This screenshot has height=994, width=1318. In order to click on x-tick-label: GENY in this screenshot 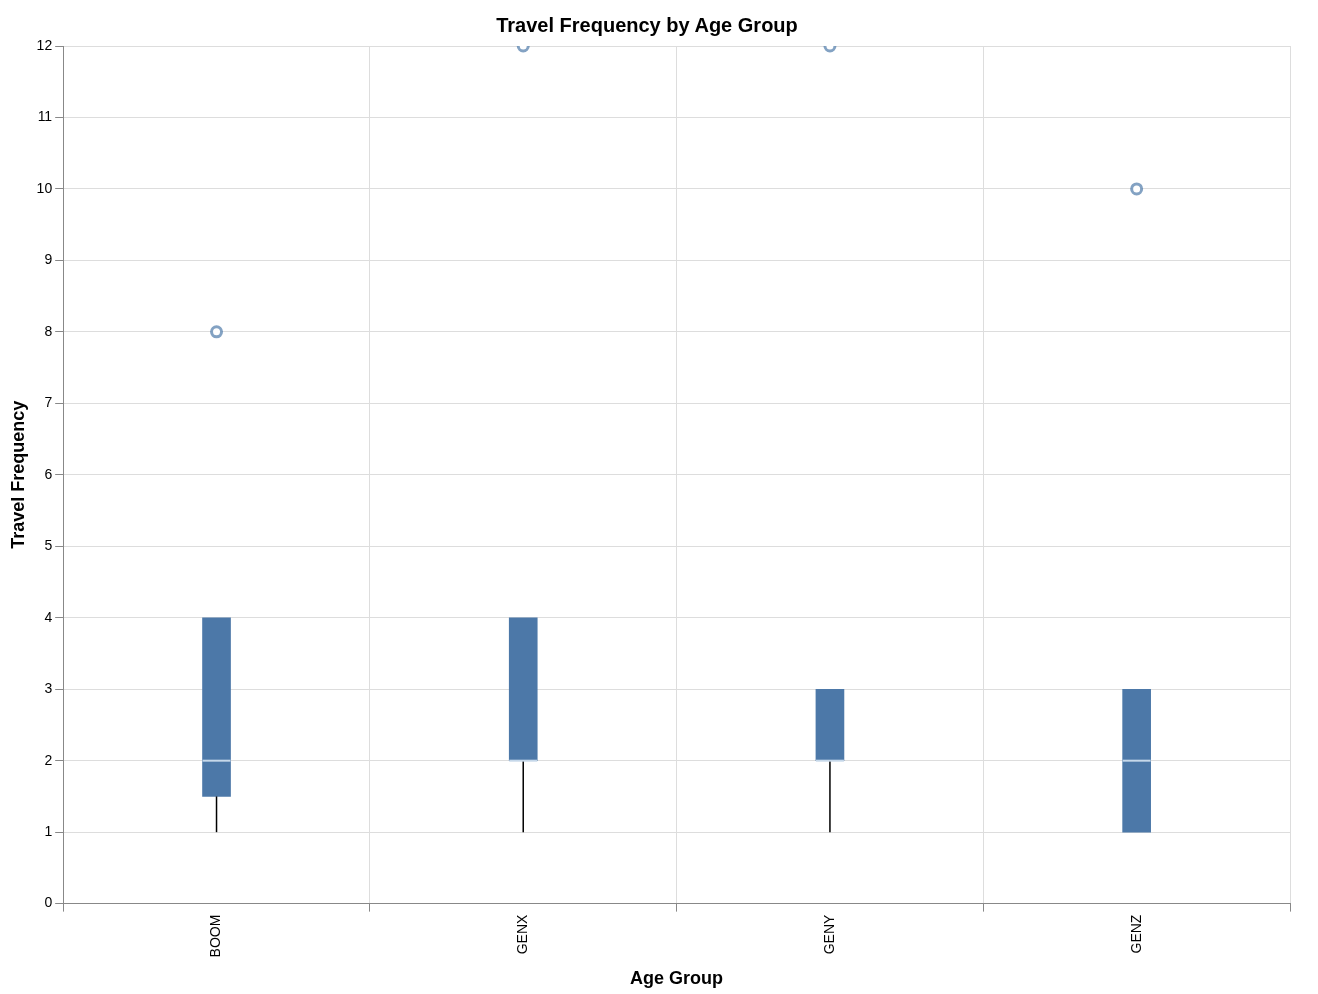, I will do `click(828, 934)`.